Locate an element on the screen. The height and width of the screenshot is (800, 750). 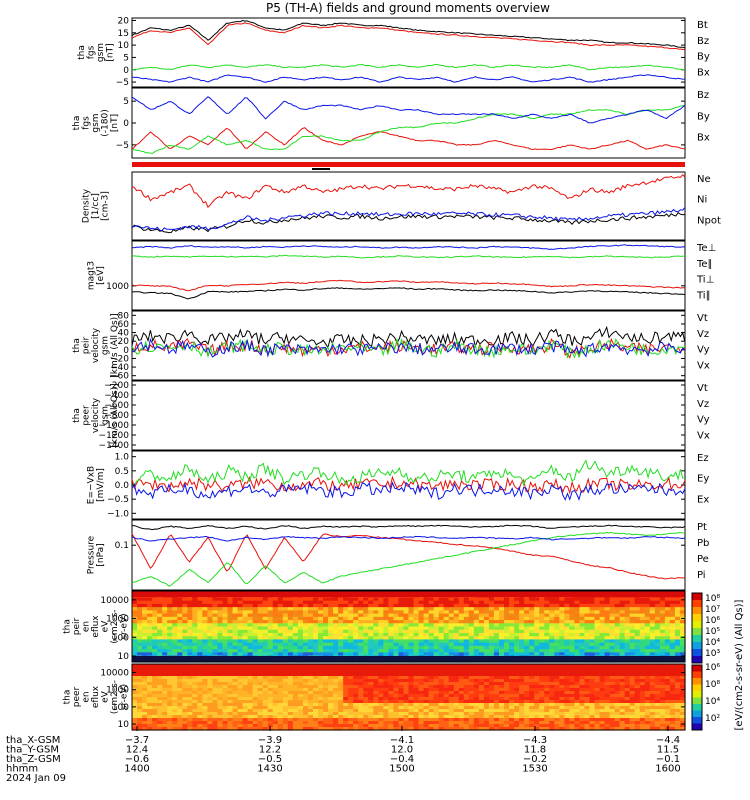
y-tick-label: −5 is located at coordinates (122, 146).